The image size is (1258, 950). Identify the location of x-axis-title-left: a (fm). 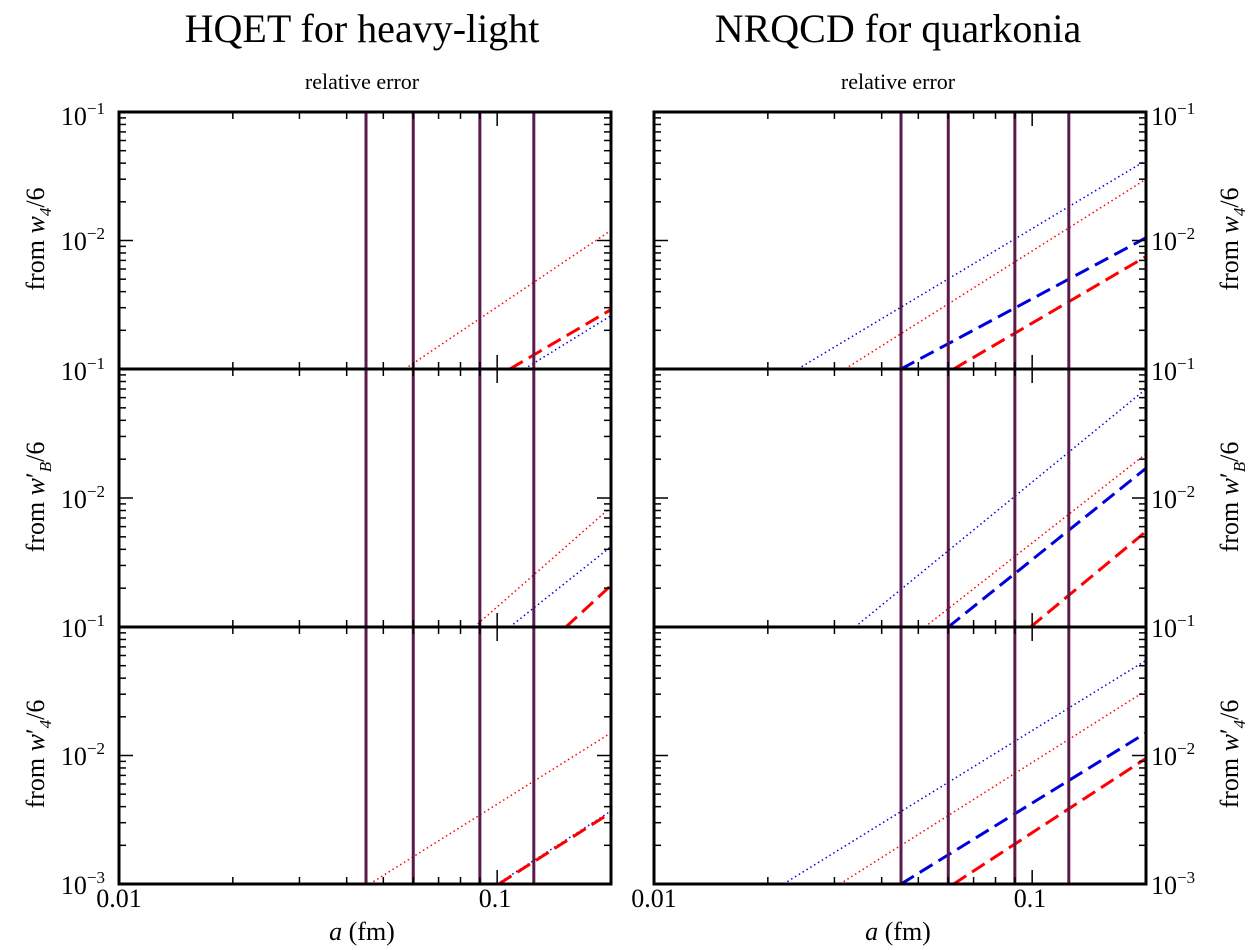
(362, 931).